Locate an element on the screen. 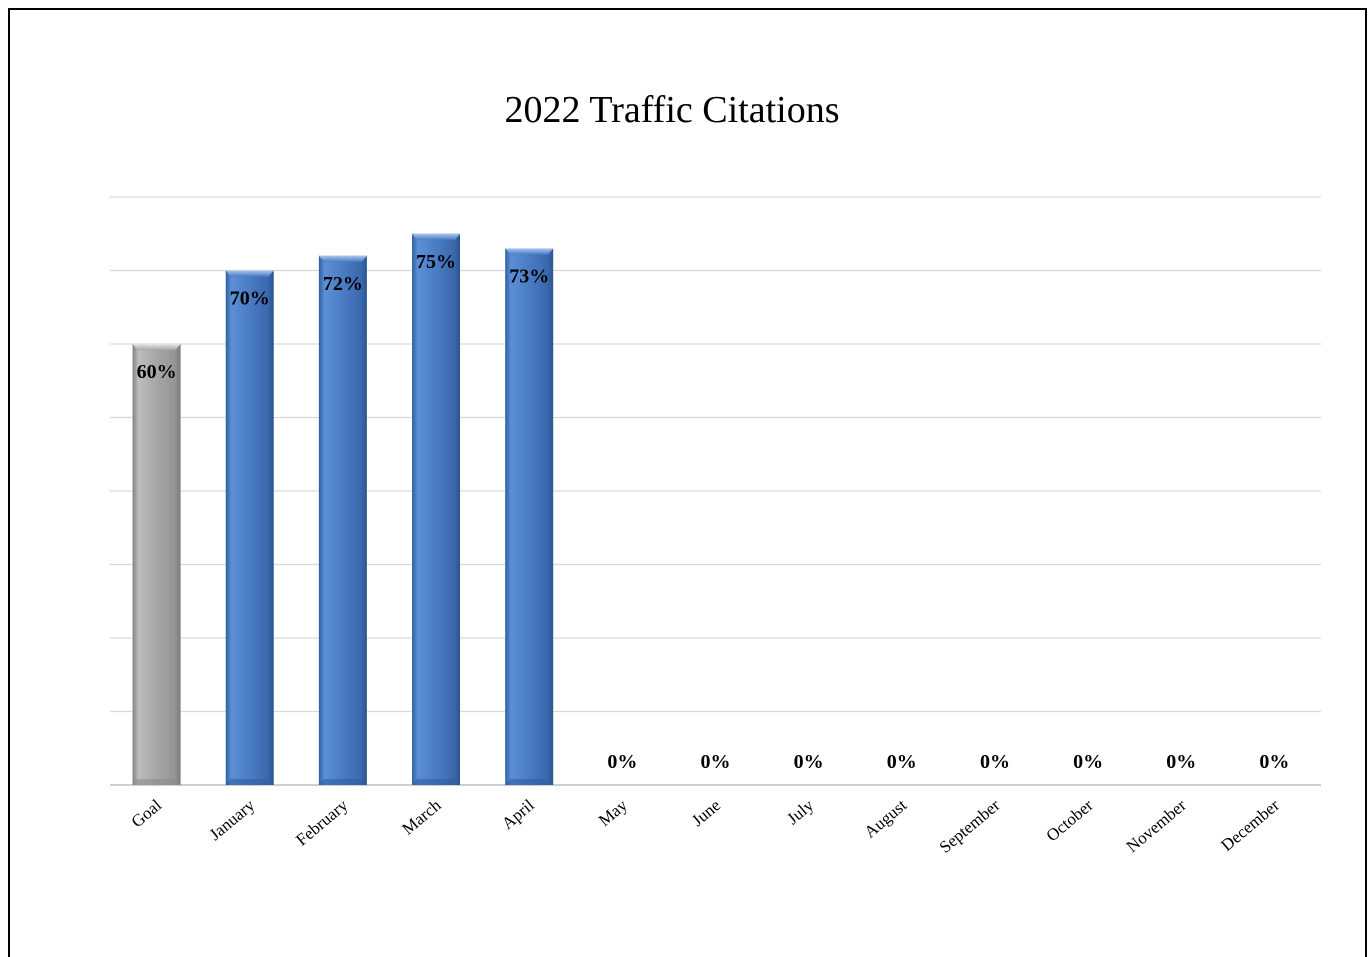 The height and width of the screenshot is (957, 1371). tick-label-november: November is located at coordinates (1156, 825).